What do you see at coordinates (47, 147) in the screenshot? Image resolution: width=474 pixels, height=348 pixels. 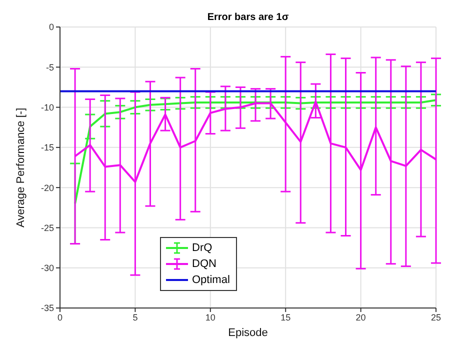 I see `y-tick-label: -15` at bounding box center [47, 147].